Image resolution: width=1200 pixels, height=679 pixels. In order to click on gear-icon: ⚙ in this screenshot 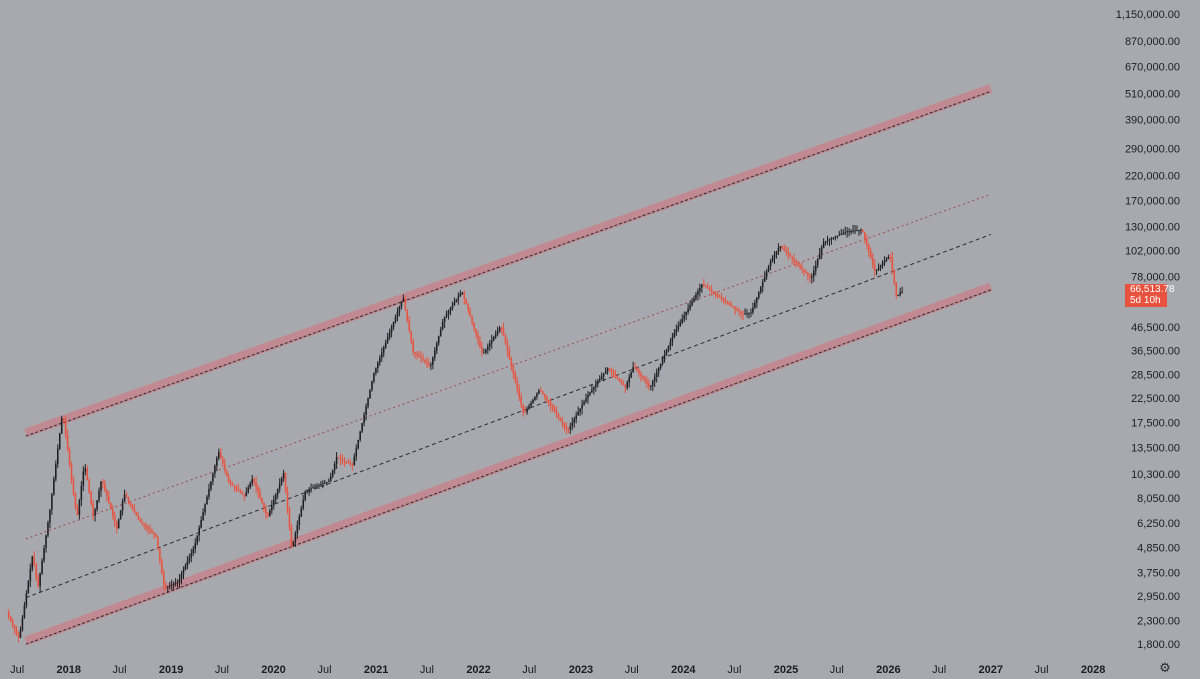, I will do `click(1165, 668)`.